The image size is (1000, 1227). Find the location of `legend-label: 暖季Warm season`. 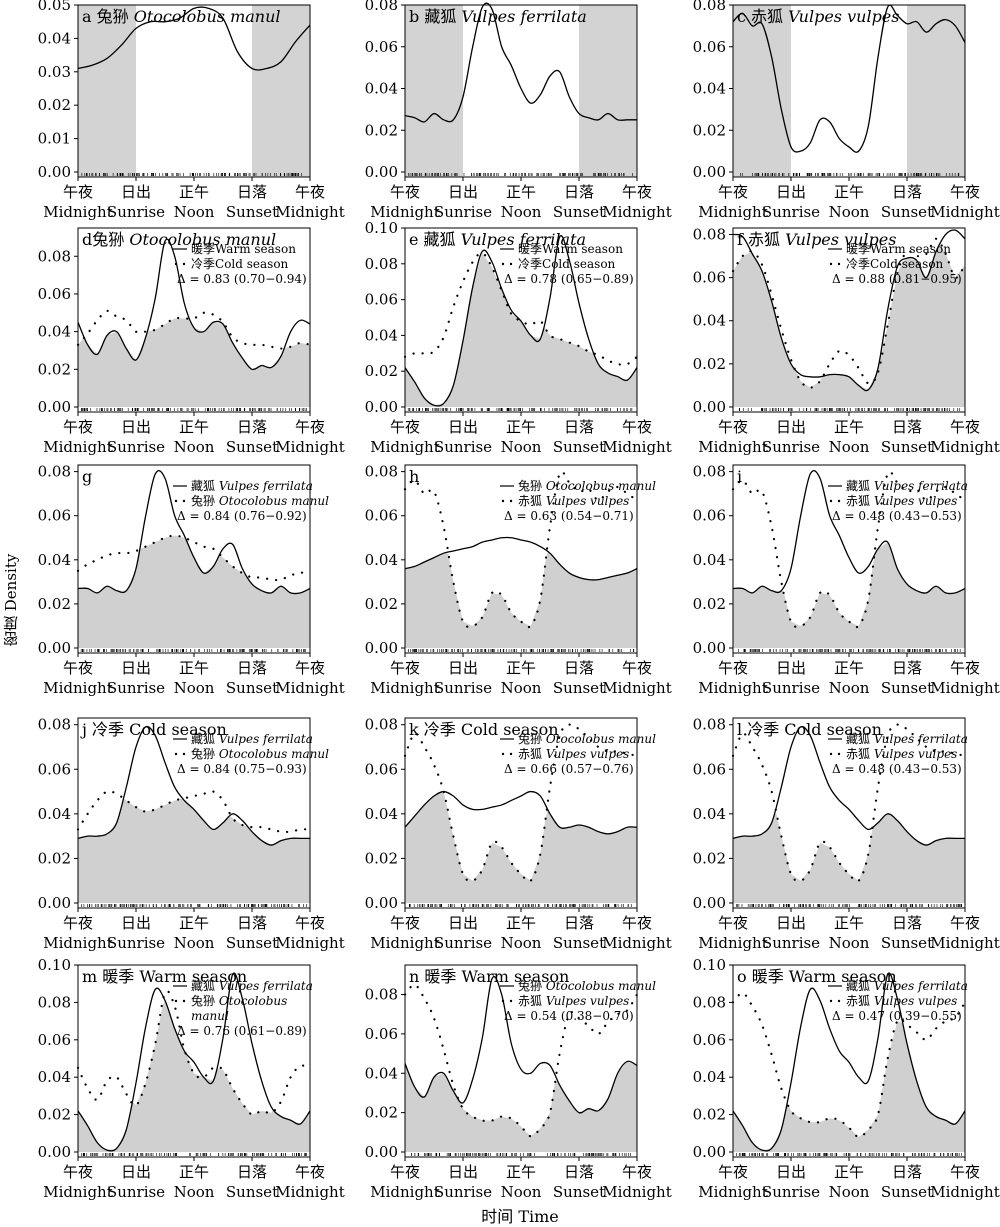

legend-label: 暖季Warm season is located at coordinates (243, 249).